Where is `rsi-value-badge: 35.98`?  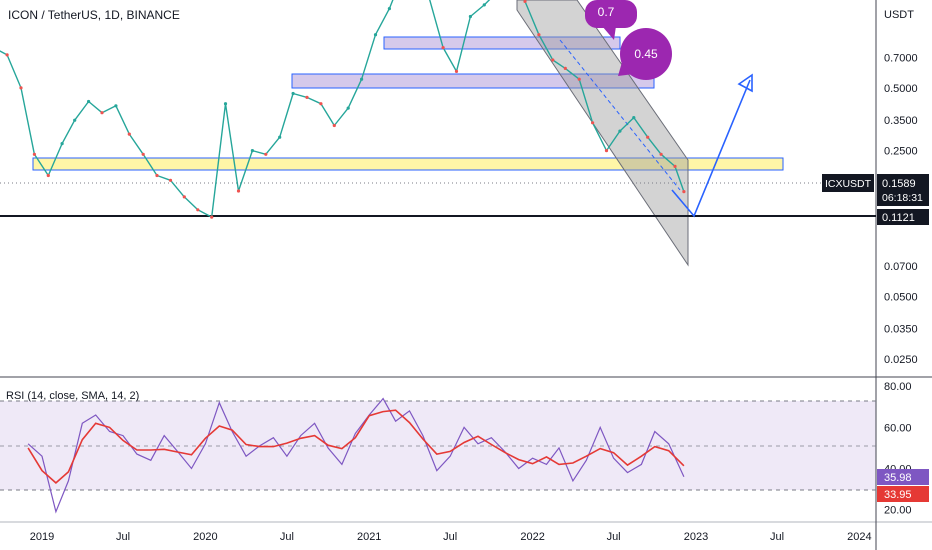 rsi-value-badge: 35.98 is located at coordinates (903, 477).